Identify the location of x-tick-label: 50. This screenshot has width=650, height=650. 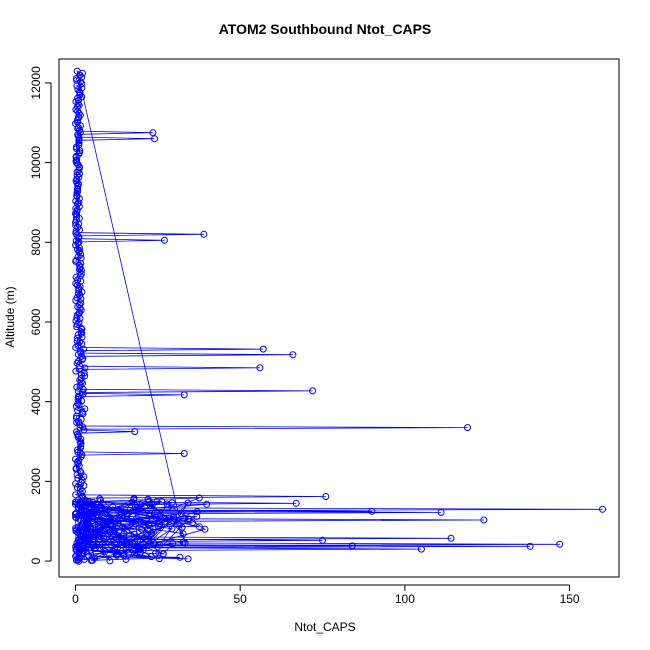
(240, 599).